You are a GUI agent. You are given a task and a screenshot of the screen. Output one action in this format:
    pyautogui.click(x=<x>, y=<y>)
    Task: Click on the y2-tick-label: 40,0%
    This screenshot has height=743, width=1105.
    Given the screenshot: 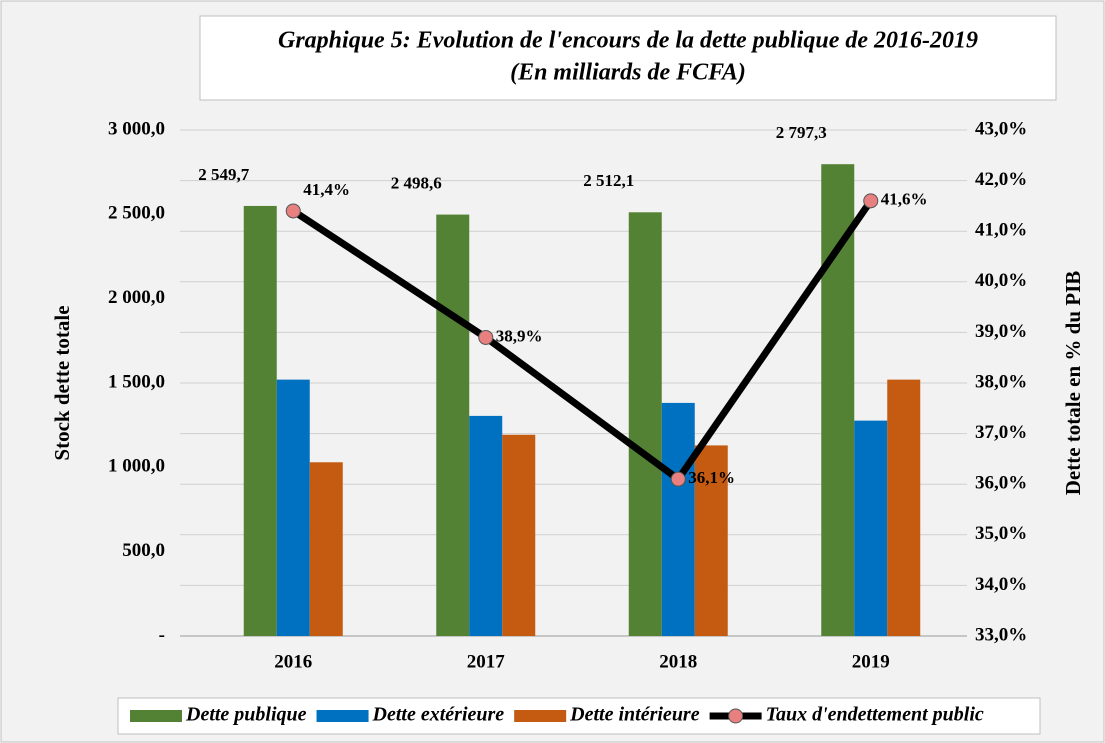 What is the action you would take?
    pyautogui.click(x=1001, y=280)
    